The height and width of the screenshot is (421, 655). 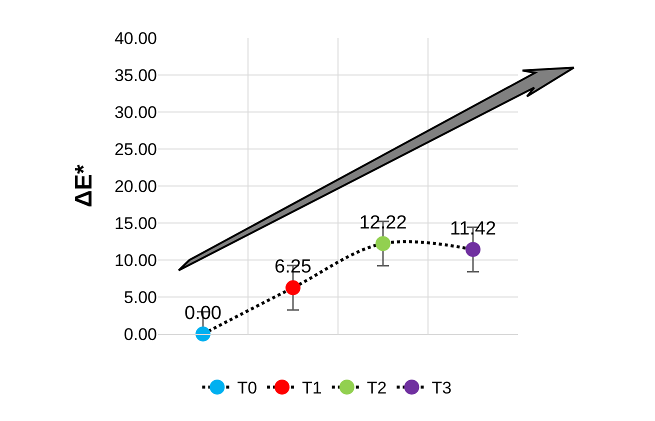 I want to click on data-label: 6.25, so click(x=293, y=267).